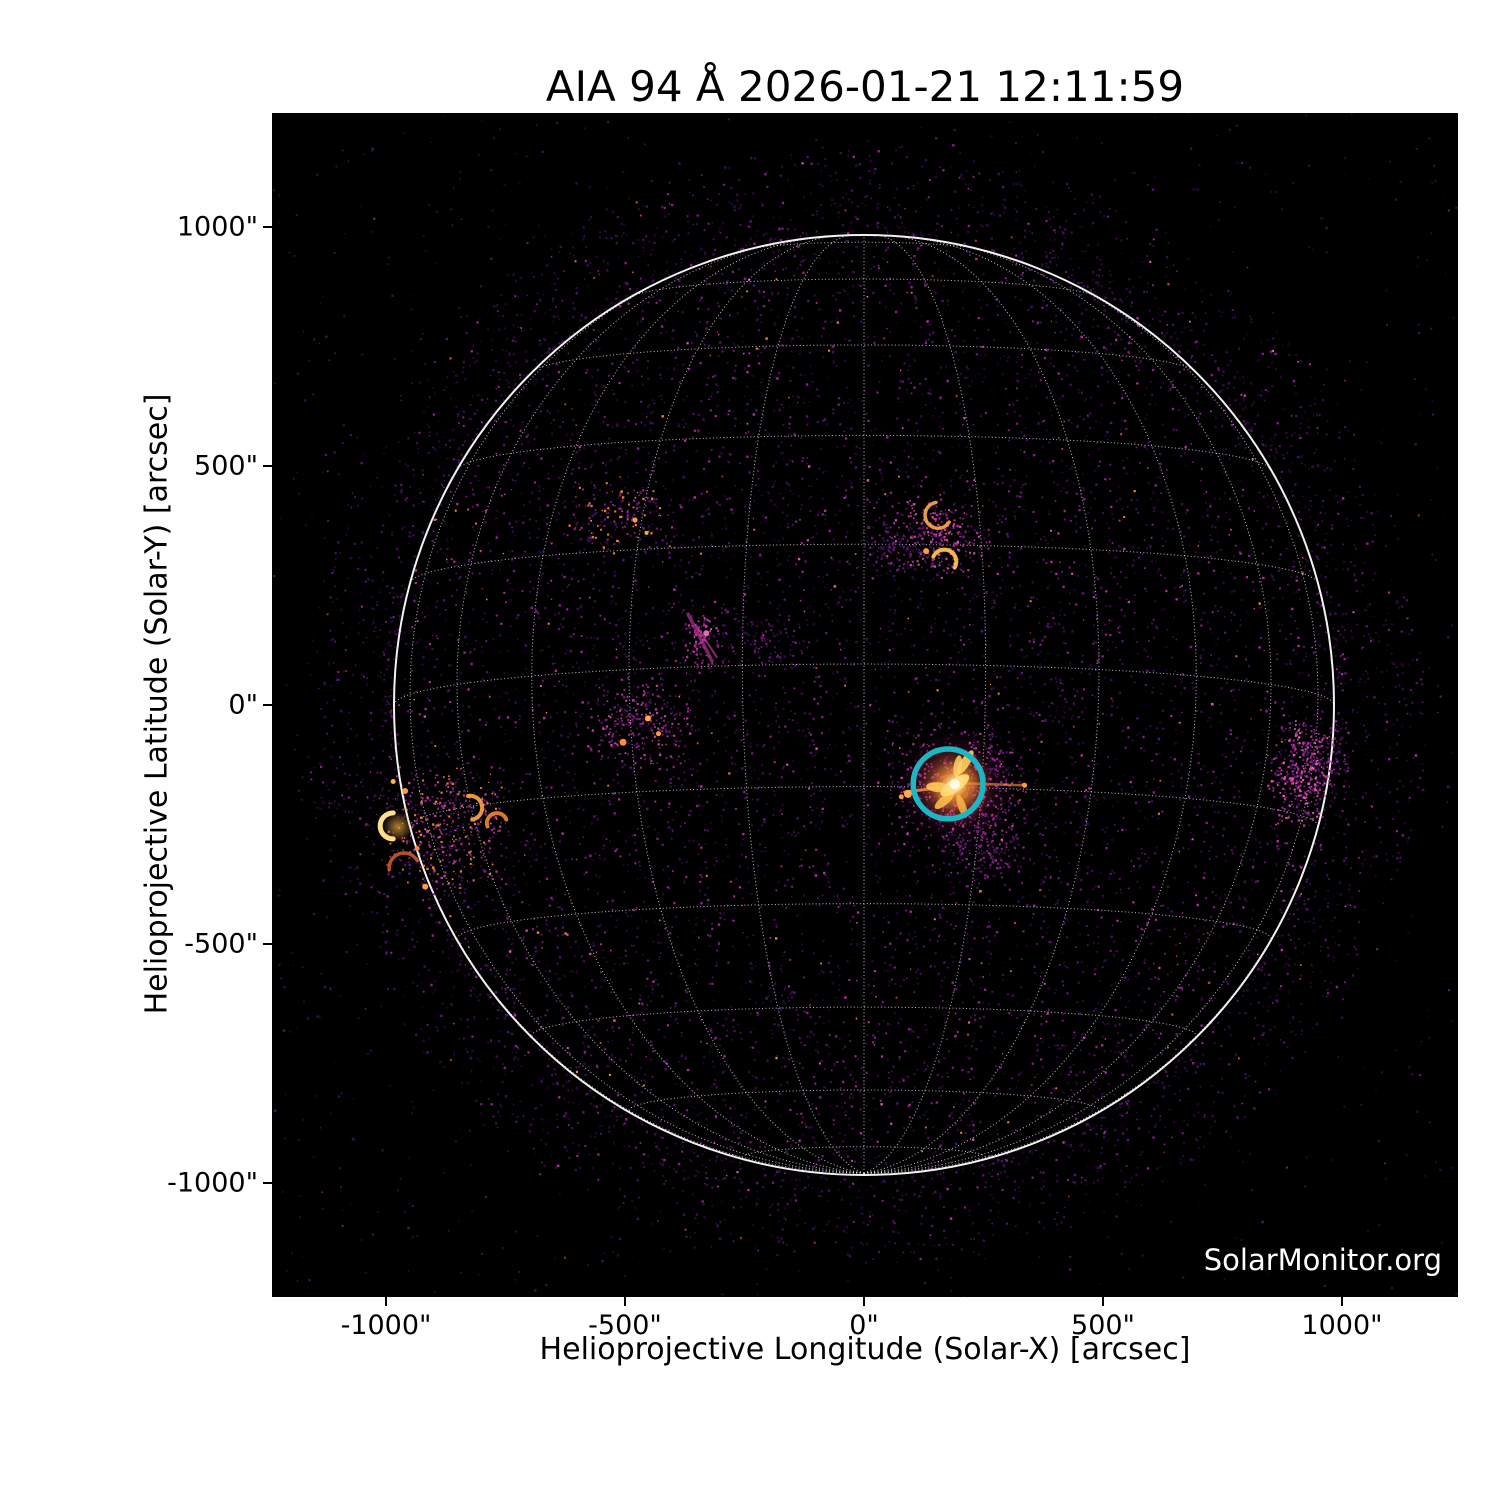 The image size is (1500, 1500). Describe the element at coordinates (948, 784) in the screenshot. I see `flare-annotation-circle` at that location.